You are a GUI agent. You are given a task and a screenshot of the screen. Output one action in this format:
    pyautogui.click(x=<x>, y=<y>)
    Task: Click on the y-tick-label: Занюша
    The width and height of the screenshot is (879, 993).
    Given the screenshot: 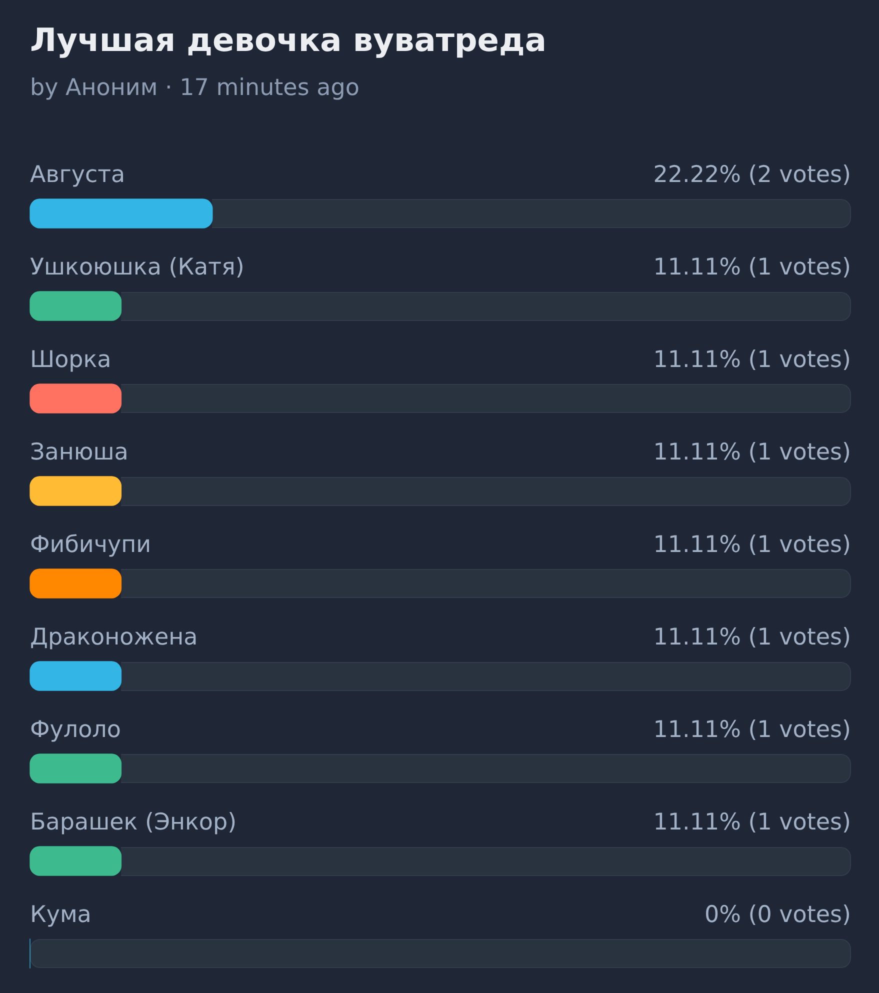 What is the action you would take?
    pyautogui.click(x=79, y=453)
    